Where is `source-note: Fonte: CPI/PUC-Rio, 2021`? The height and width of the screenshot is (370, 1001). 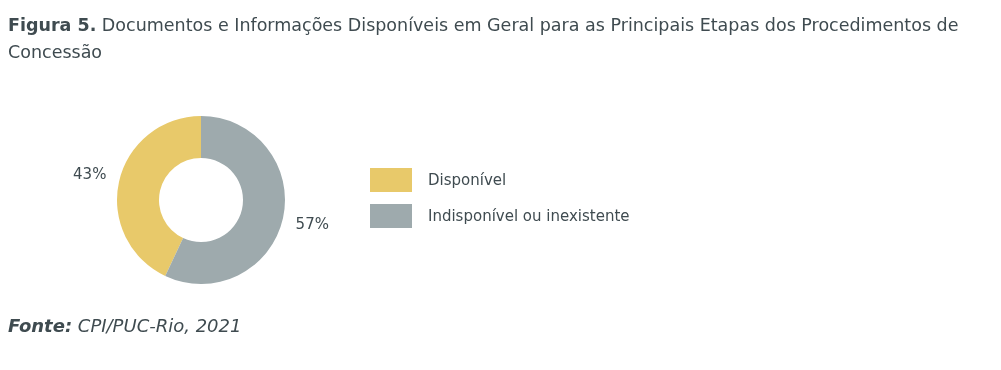 source-note: Fonte: CPI/PUC-Rio, 2021 is located at coordinates (125, 325).